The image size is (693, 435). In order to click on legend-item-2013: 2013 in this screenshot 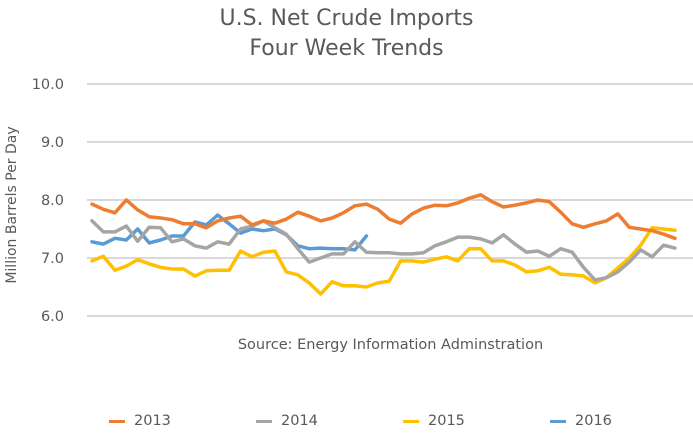, I will do `click(140, 421)`.